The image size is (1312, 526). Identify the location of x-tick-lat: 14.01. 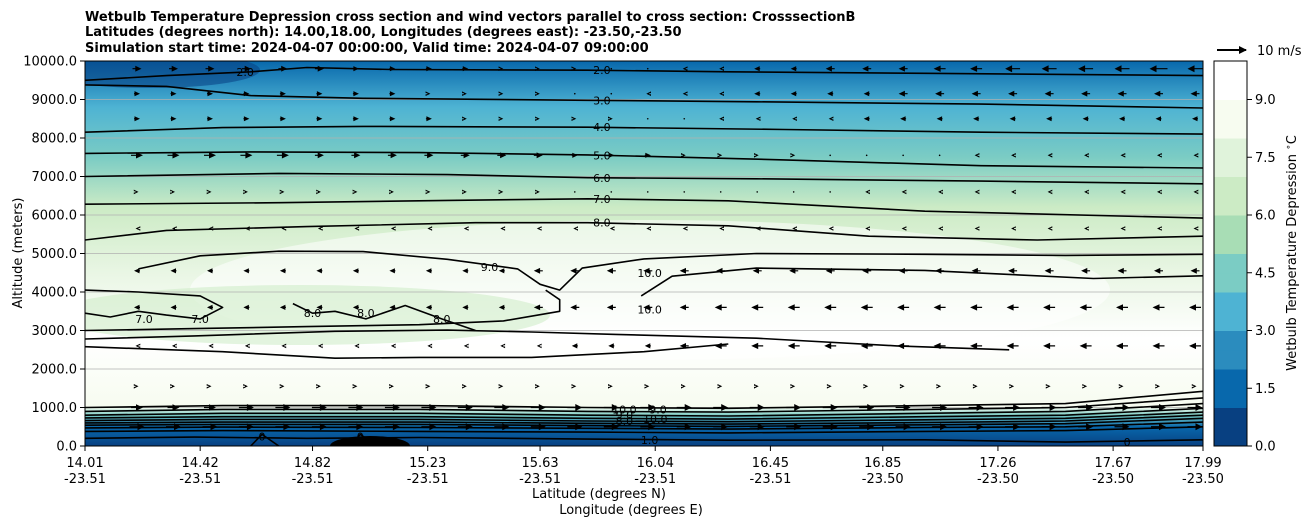
(84, 463).